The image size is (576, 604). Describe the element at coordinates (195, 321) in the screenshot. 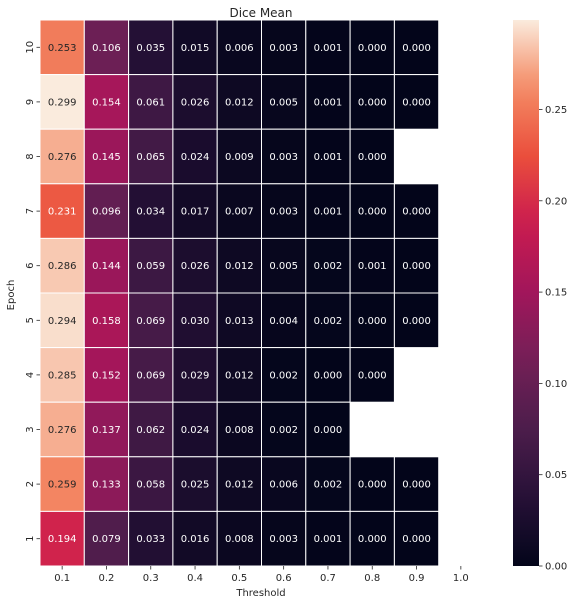

I see `cell-value-label: 0.030` at that location.